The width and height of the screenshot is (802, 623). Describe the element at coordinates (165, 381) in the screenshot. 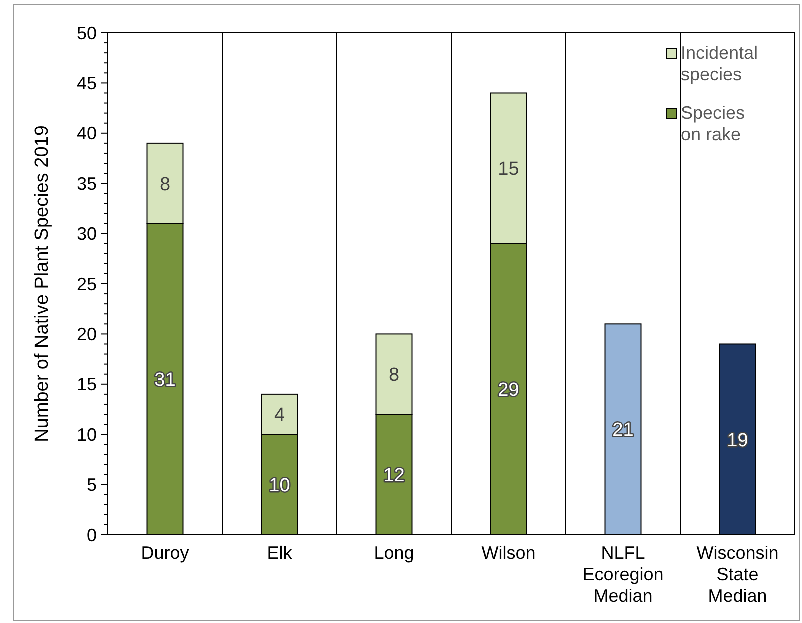

I see `data-label: 31` at that location.